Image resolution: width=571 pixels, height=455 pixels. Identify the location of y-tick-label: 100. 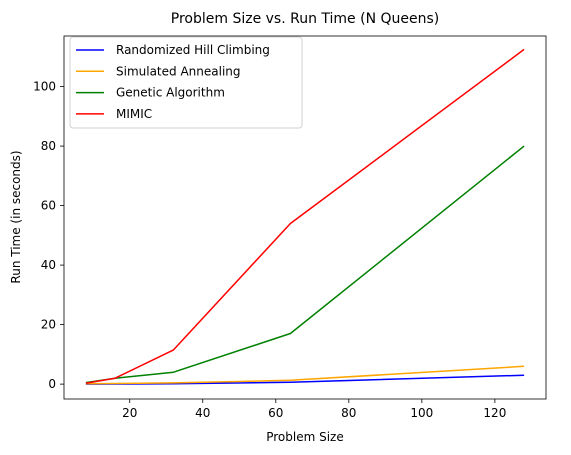
(44, 87).